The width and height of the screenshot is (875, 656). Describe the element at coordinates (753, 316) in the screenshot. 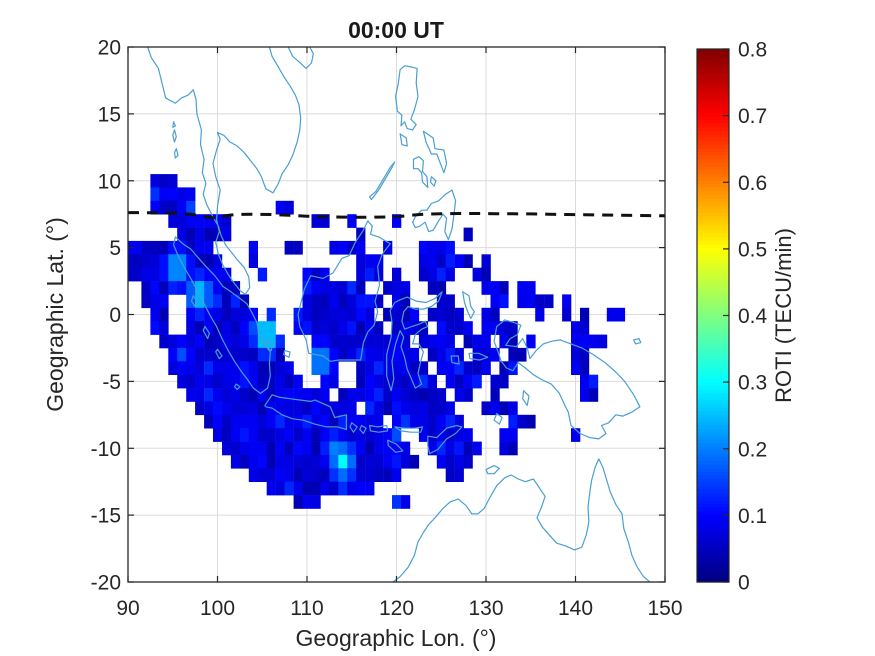

I see `colorbar-tick-label: 0.4` at that location.